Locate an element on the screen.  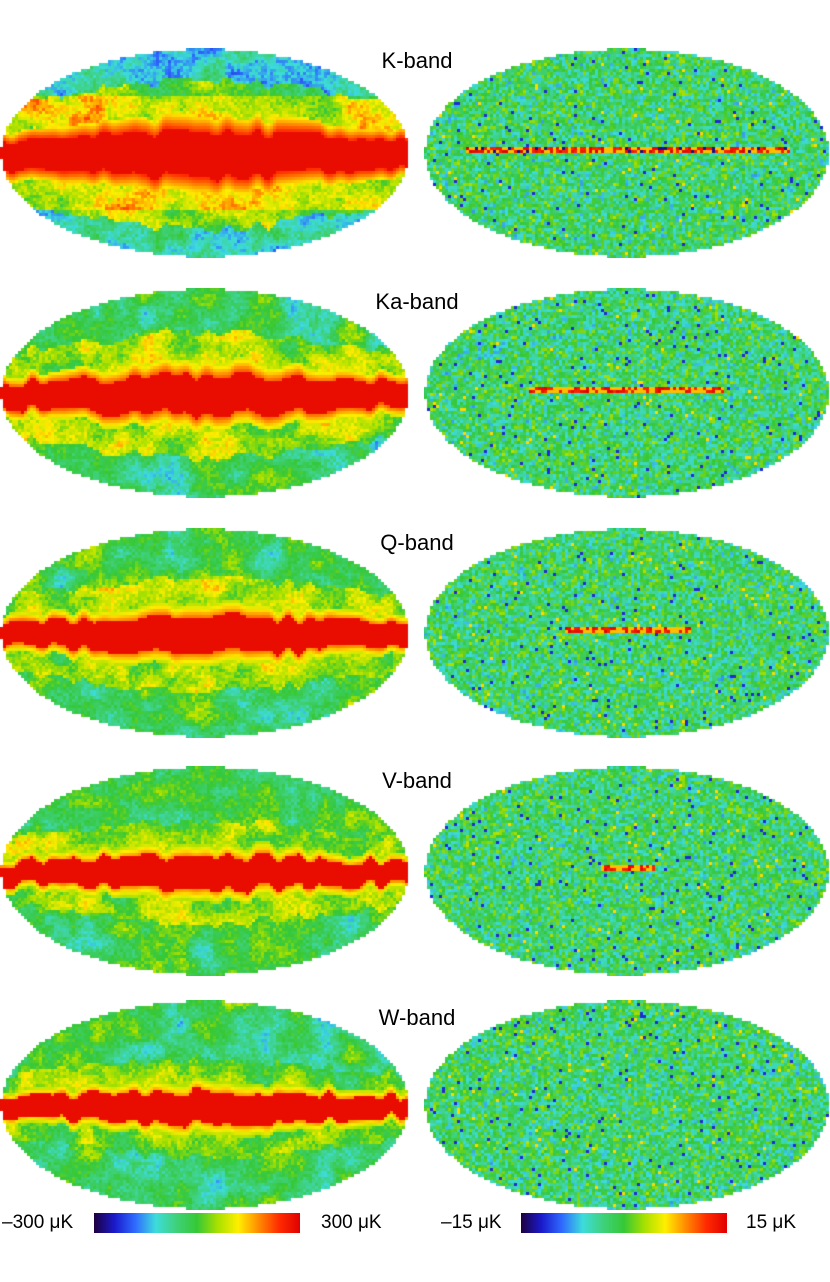
left-colorbar is located at coordinates (197, 1223).